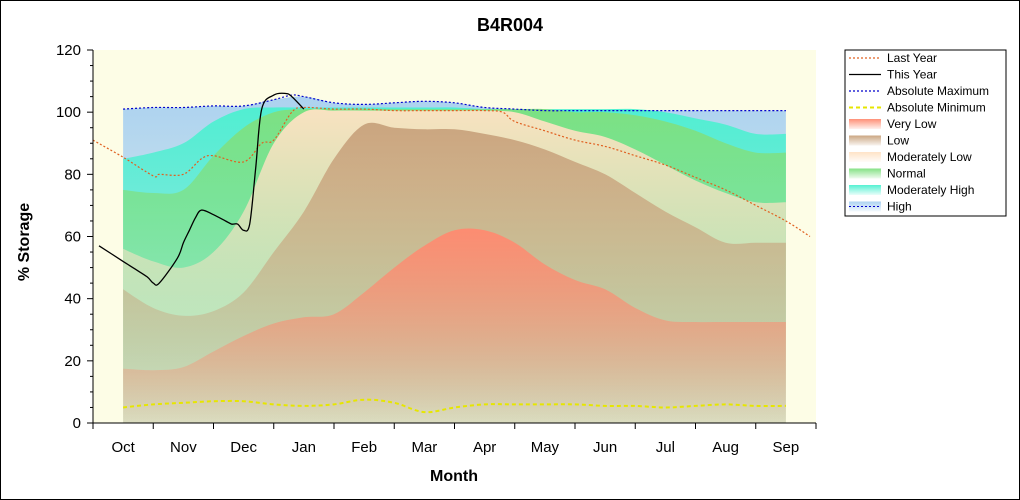 Image resolution: width=1020 pixels, height=500 pixels. What do you see at coordinates (72, 361) in the screenshot?
I see `y-tick-label: 20` at bounding box center [72, 361].